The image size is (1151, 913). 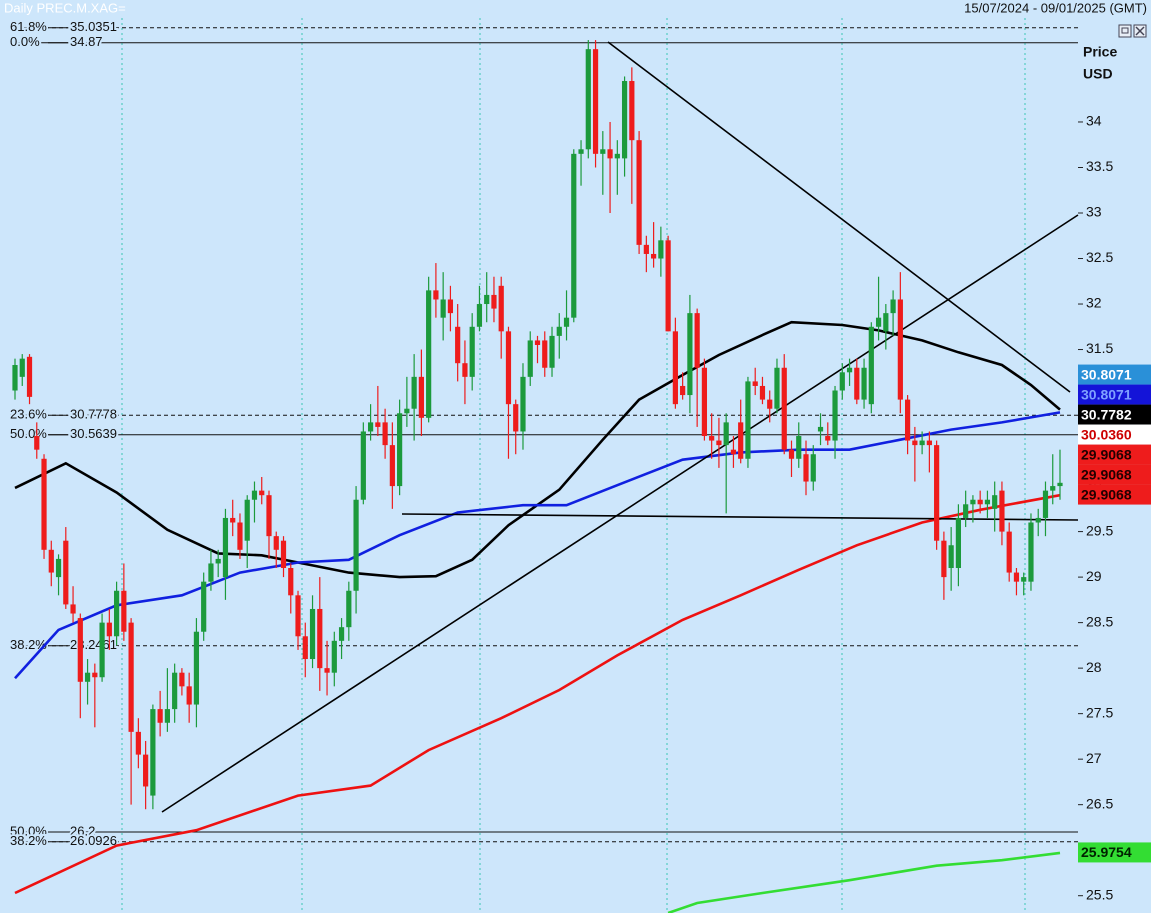 I want to click on restore-glyph, so click(x=1125, y=30).